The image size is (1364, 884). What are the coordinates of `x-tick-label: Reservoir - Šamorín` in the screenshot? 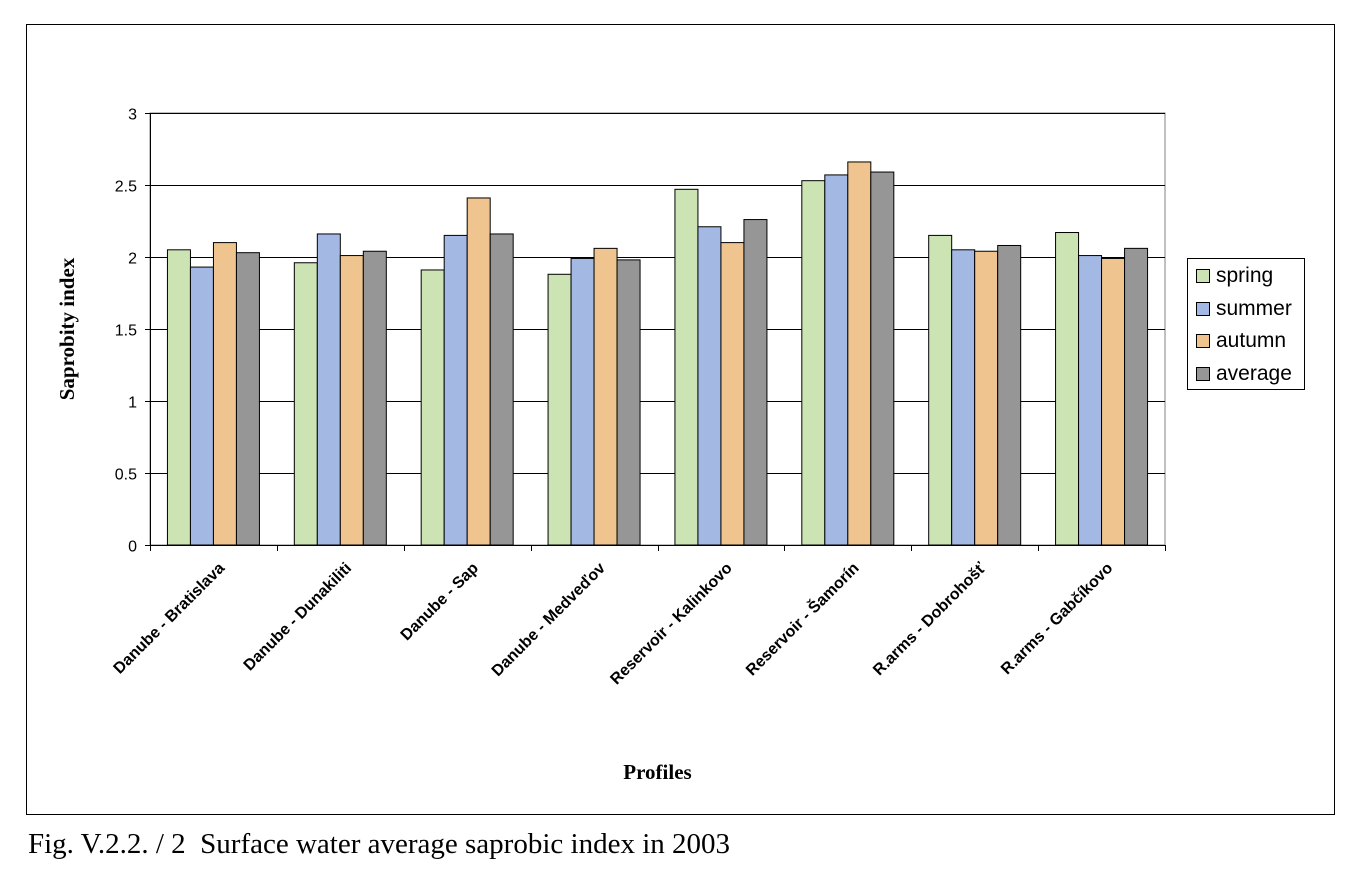 It's located at (802, 618).